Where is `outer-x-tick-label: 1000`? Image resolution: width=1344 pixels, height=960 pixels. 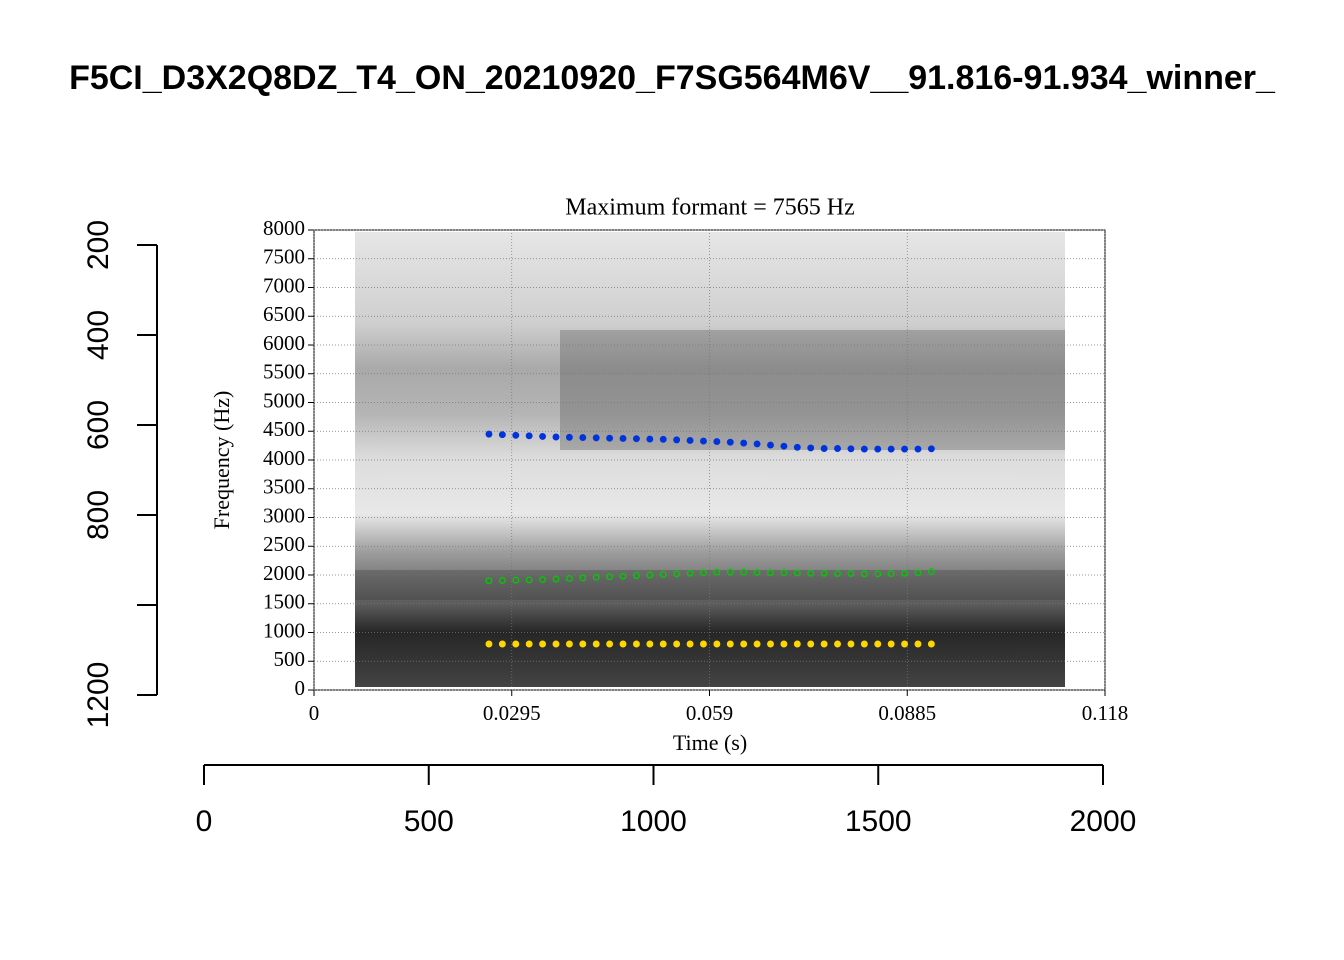
outer-x-tick-label: 1000 is located at coordinates (653, 821).